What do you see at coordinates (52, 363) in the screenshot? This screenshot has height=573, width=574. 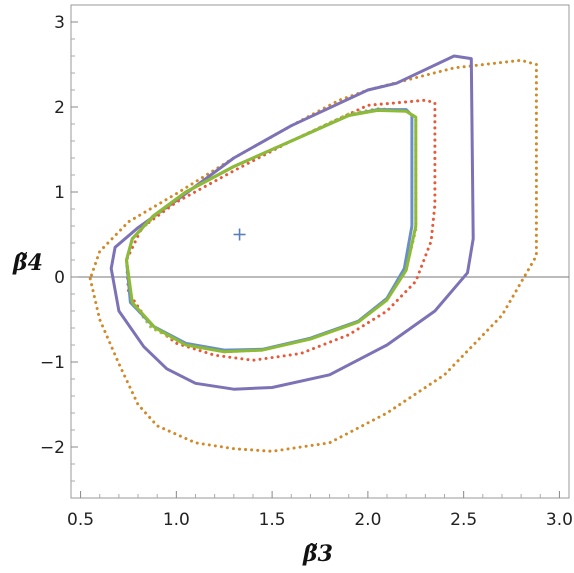 I see `y-tick-label: −1` at bounding box center [52, 363].